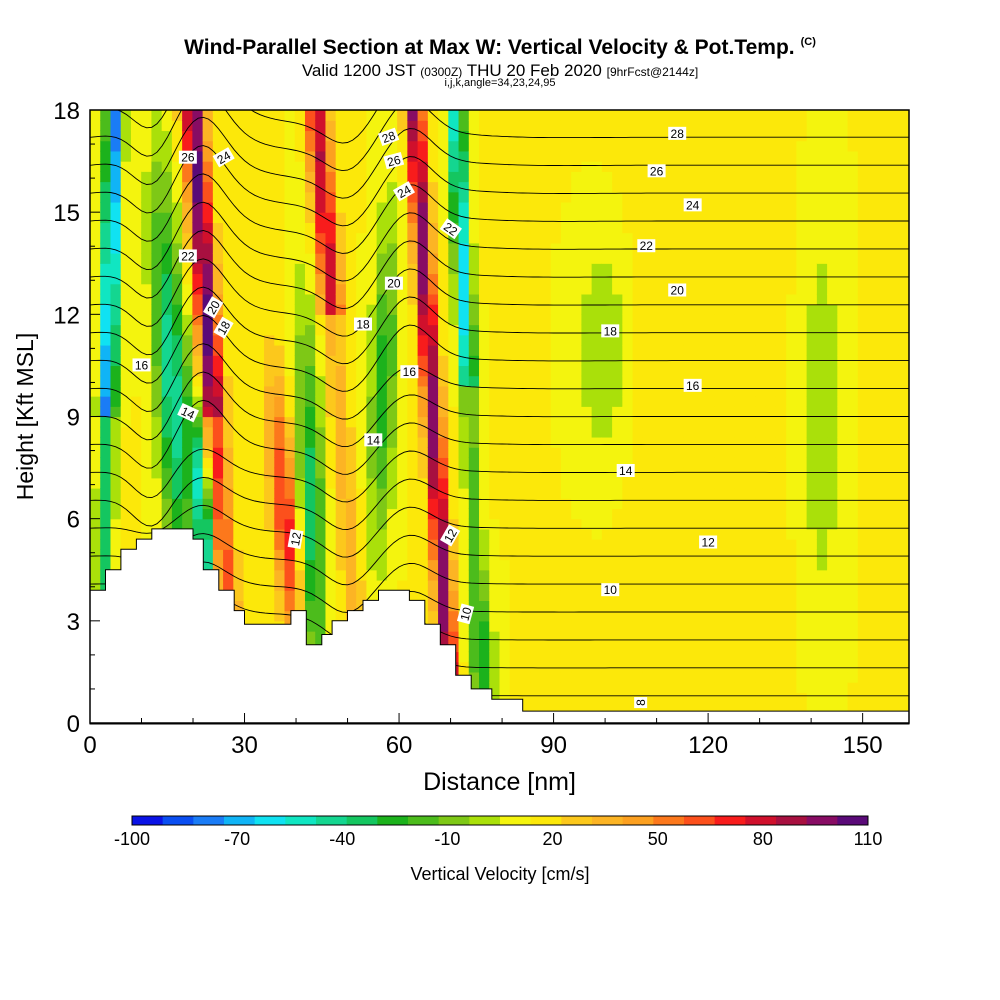 The image size is (1000, 1000). Describe the element at coordinates (270, 820) in the screenshot. I see `colorbar-swatch` at that location.